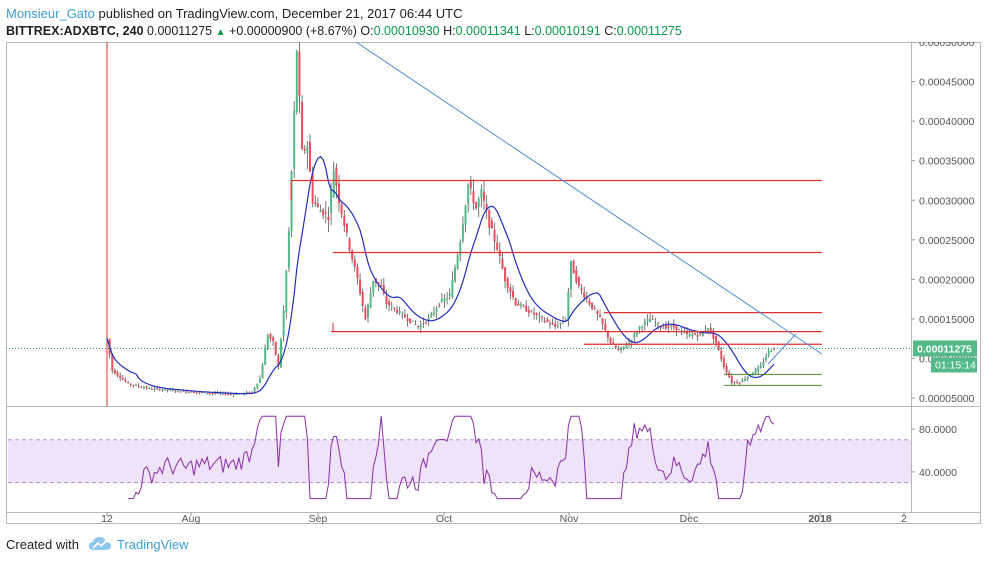  Describe the element at coordinates (138, 544) in the screenshot. I see `tradingview-link: TradingView` at that location.